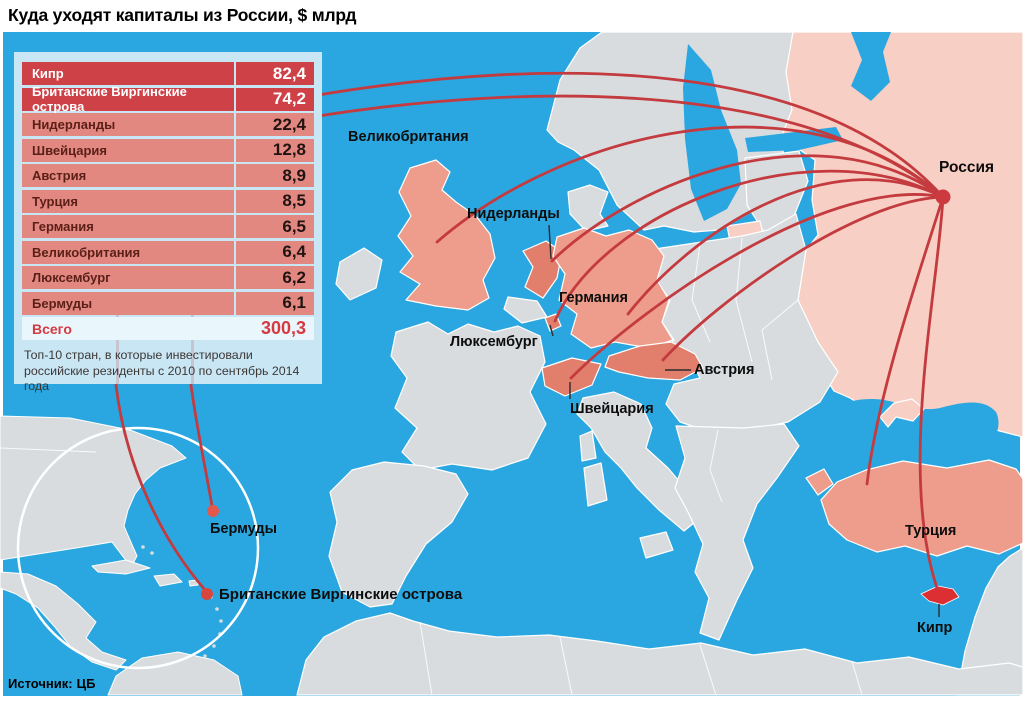  What do you see at coordinates (121, 567) in the screenshot?
I see `cuba-shape` at bounding box center [121, 567].